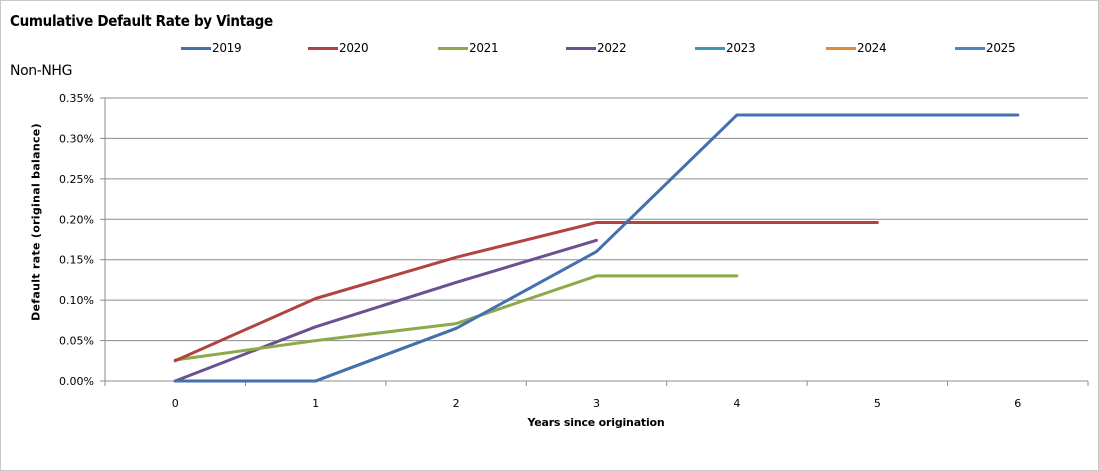 The width and height of the screenshot is (1099, 471). I want to click on legend-item-2020: 2020, so click(338, 48).